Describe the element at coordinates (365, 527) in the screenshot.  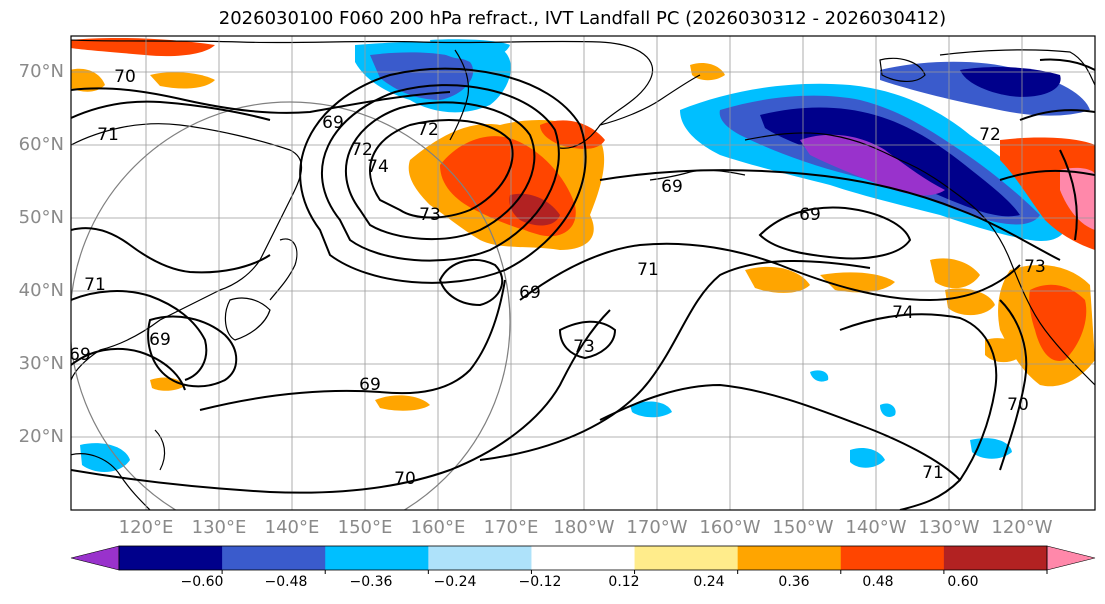
I see `lon-label: 150°E` at that location.